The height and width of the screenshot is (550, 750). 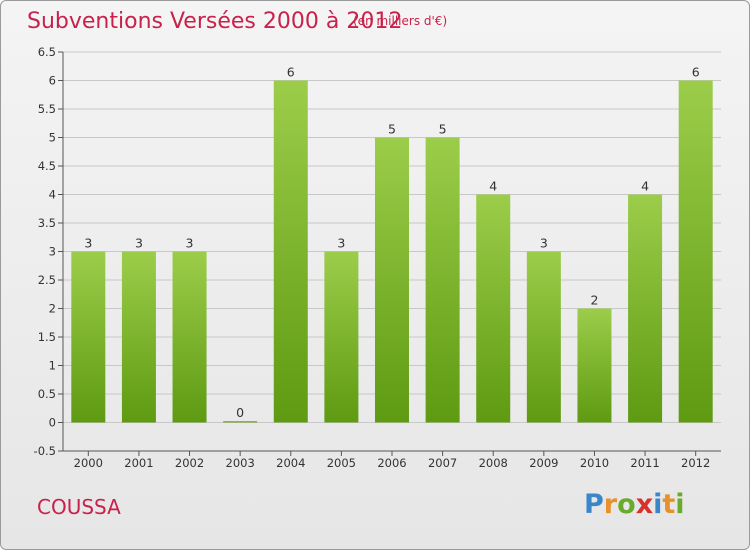 What do you see at coordinates (400, 21) in the screenshot?
I see `chart-subtitle: (en milliers d'€)` at bounding box center [400, 21].